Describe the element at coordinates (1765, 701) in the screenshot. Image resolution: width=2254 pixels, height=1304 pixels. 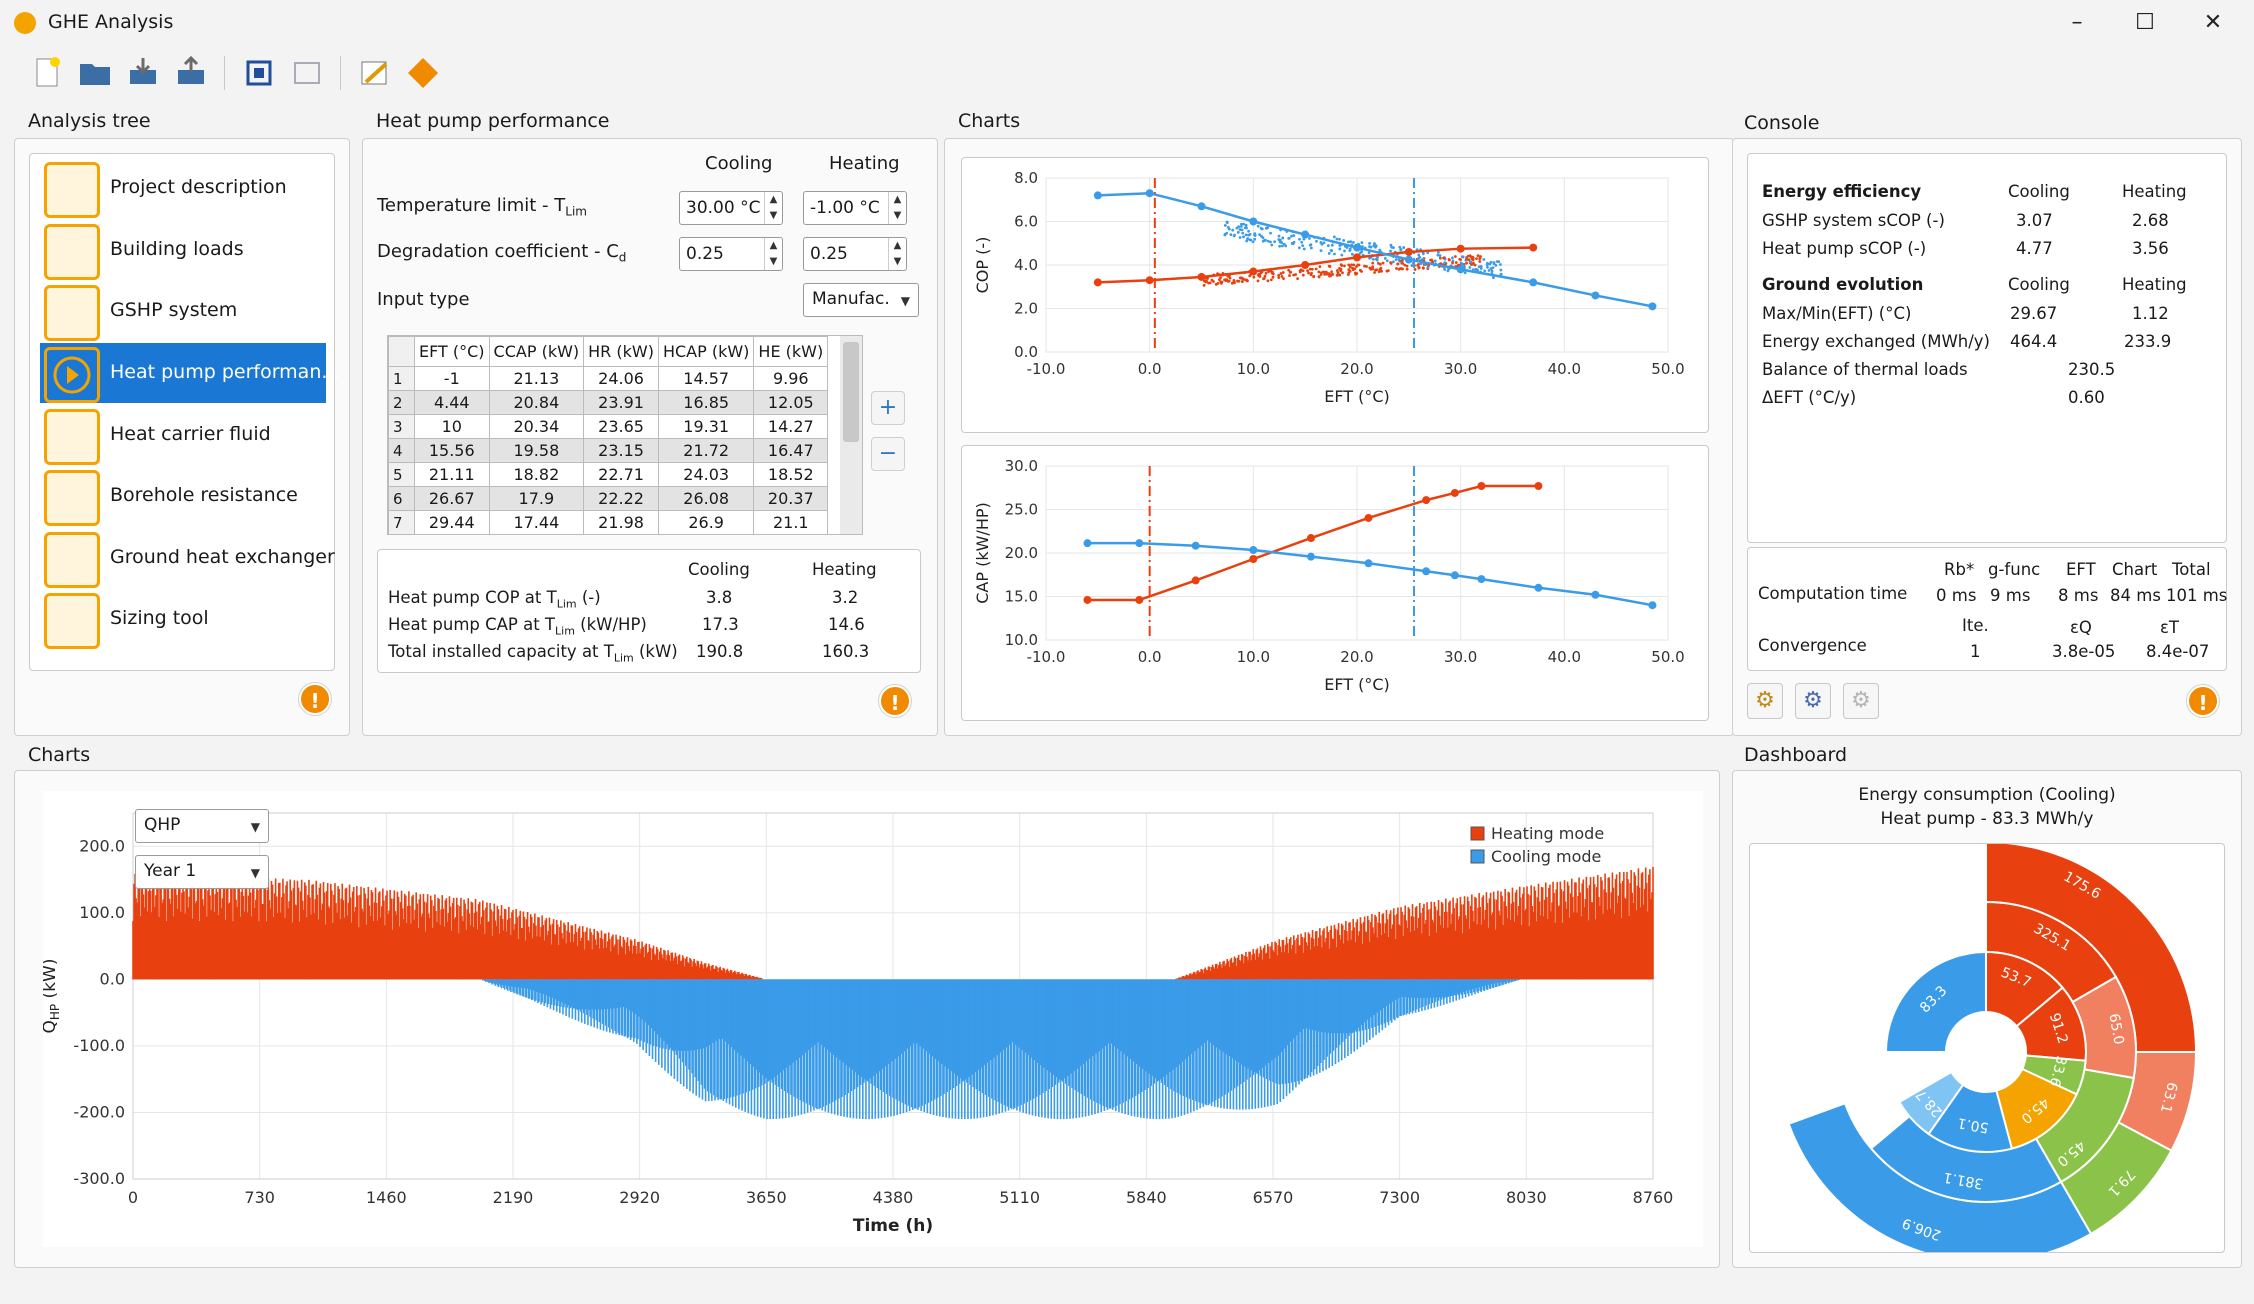
I see `settings-gear-icon: ⚙` at that location.